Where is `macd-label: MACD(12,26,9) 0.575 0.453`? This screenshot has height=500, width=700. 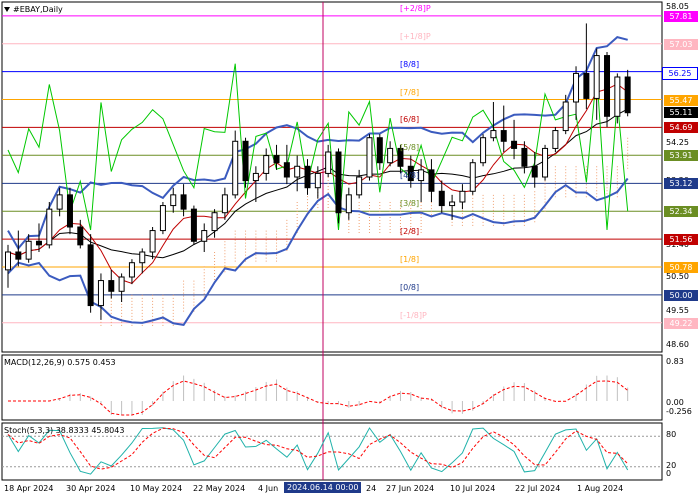 macd-label: MACD(12,26,9) 0.575 0.453 is located at coordinates (60, 362).